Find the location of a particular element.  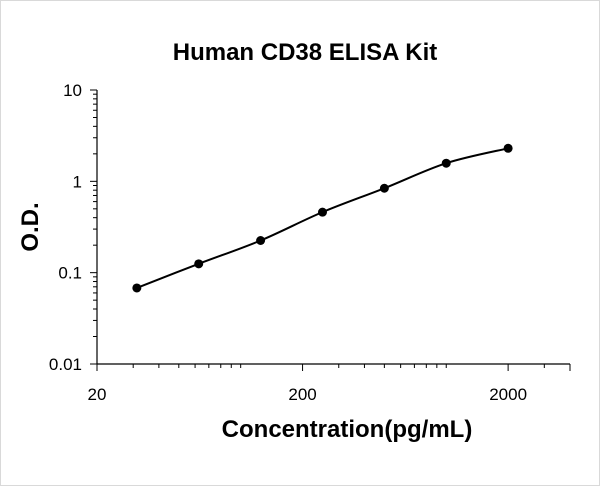

y-tick-label: 10 is located at coordinates (72, 90).